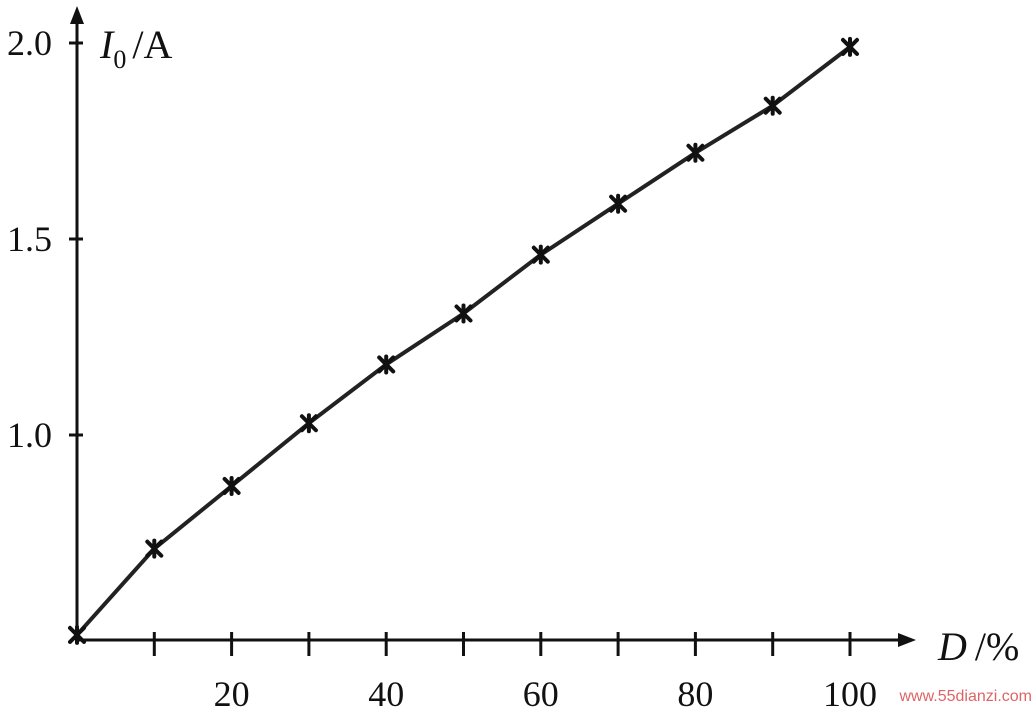 Image resolution: width=1036 pixels, height=708 pixels. What do you see at coordinates (850, 691) in the screenshot?
I see `x-tick-label: 100` at bounding box center [850, 691].